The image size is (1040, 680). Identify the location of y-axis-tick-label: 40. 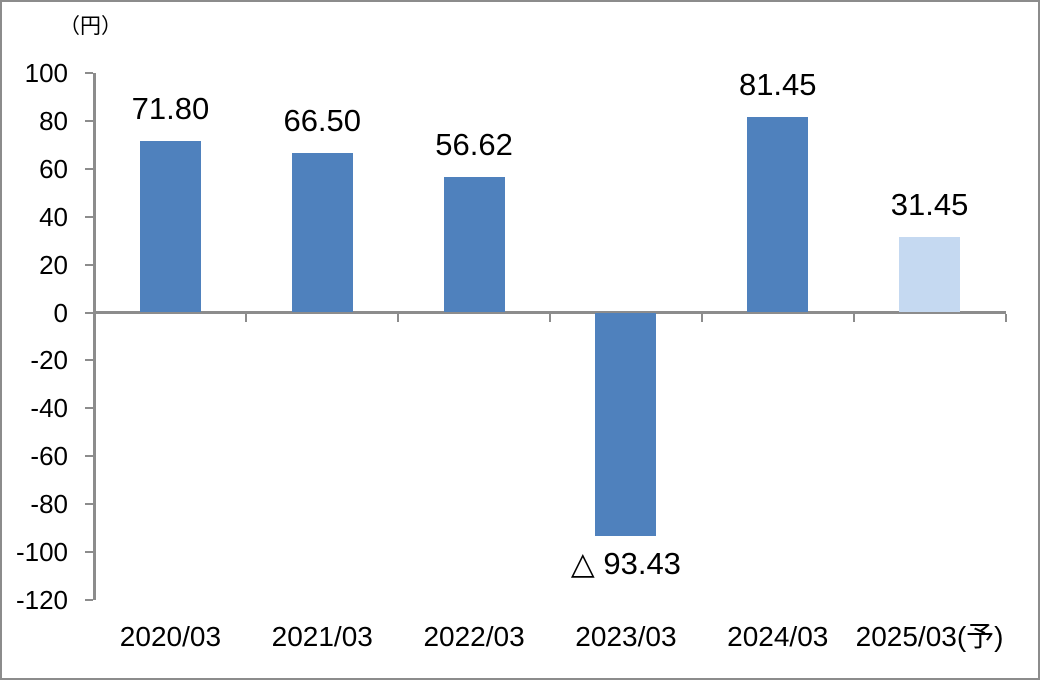
(53, 216).